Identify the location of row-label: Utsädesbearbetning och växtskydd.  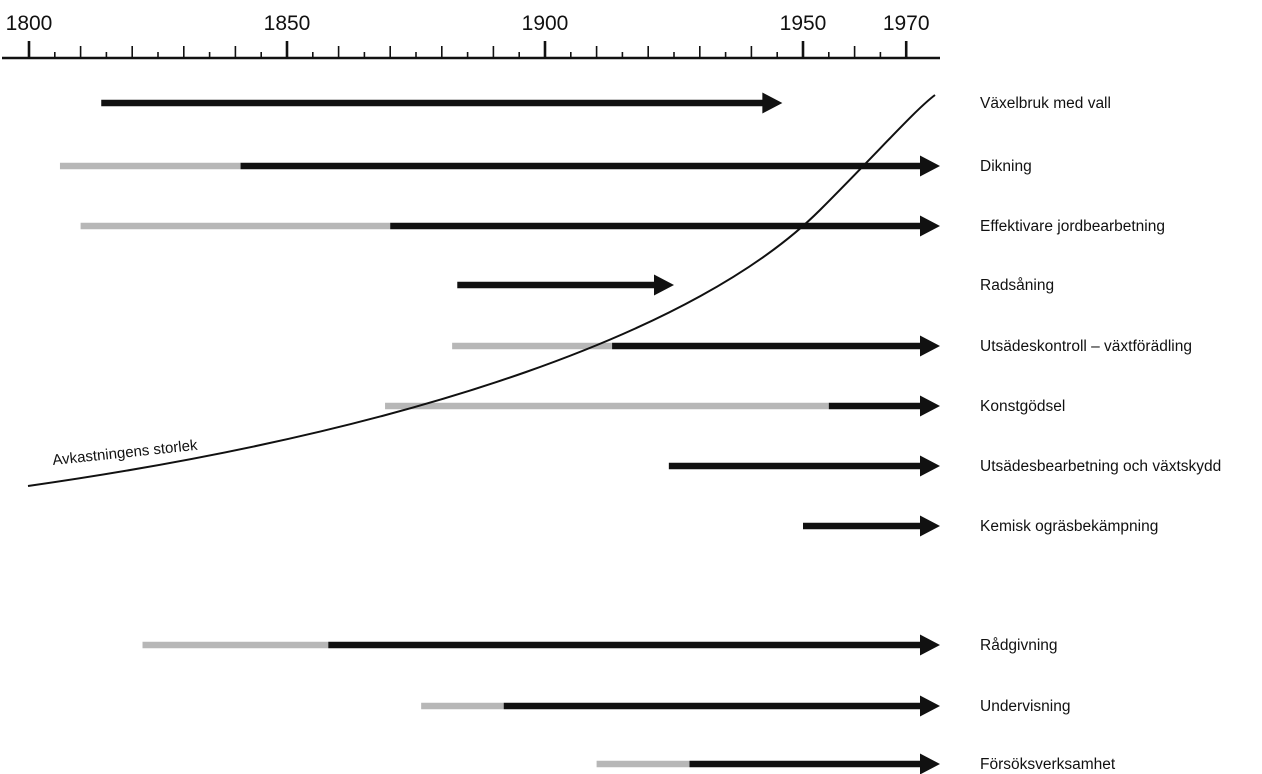
(1100, 466).